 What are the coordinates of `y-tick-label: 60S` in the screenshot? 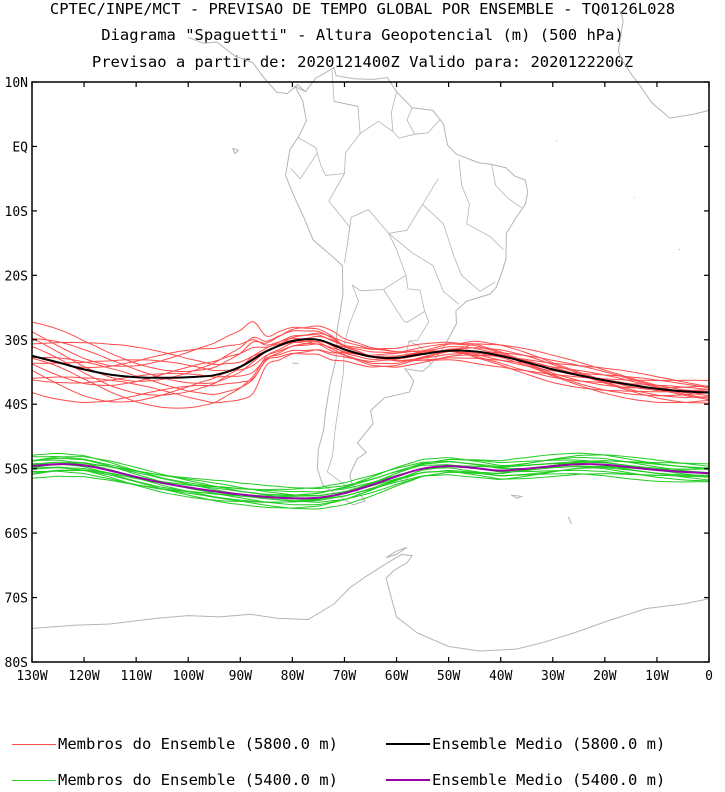 It's located at (16, 534).